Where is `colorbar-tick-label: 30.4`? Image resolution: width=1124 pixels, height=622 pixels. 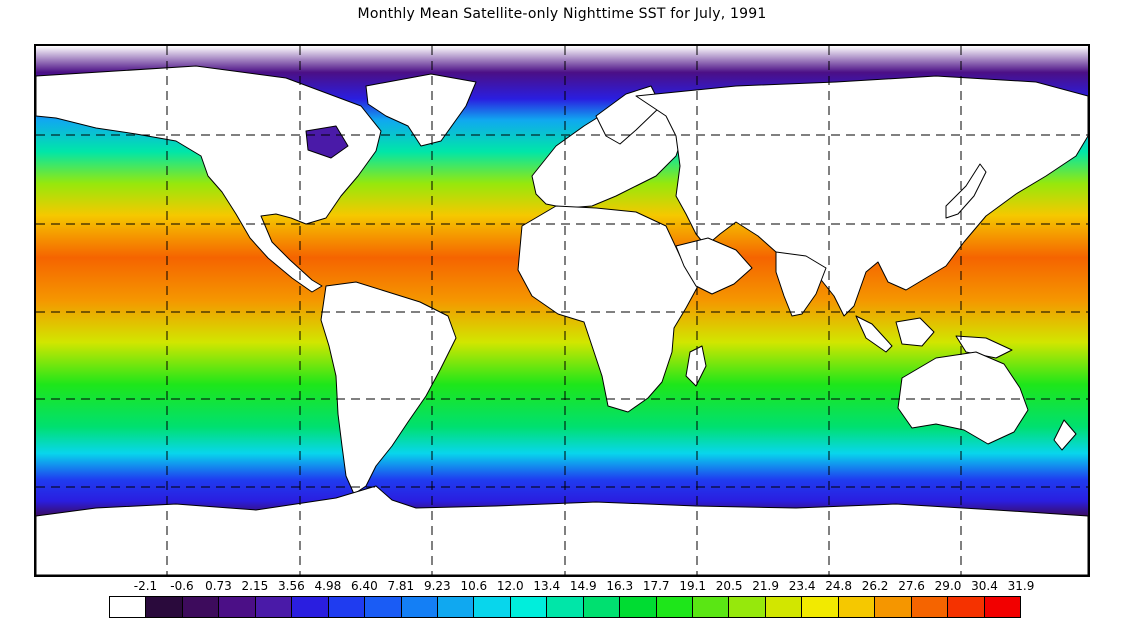 colorbar-tick-label: 30.4 is located at coordinates (984, 586).